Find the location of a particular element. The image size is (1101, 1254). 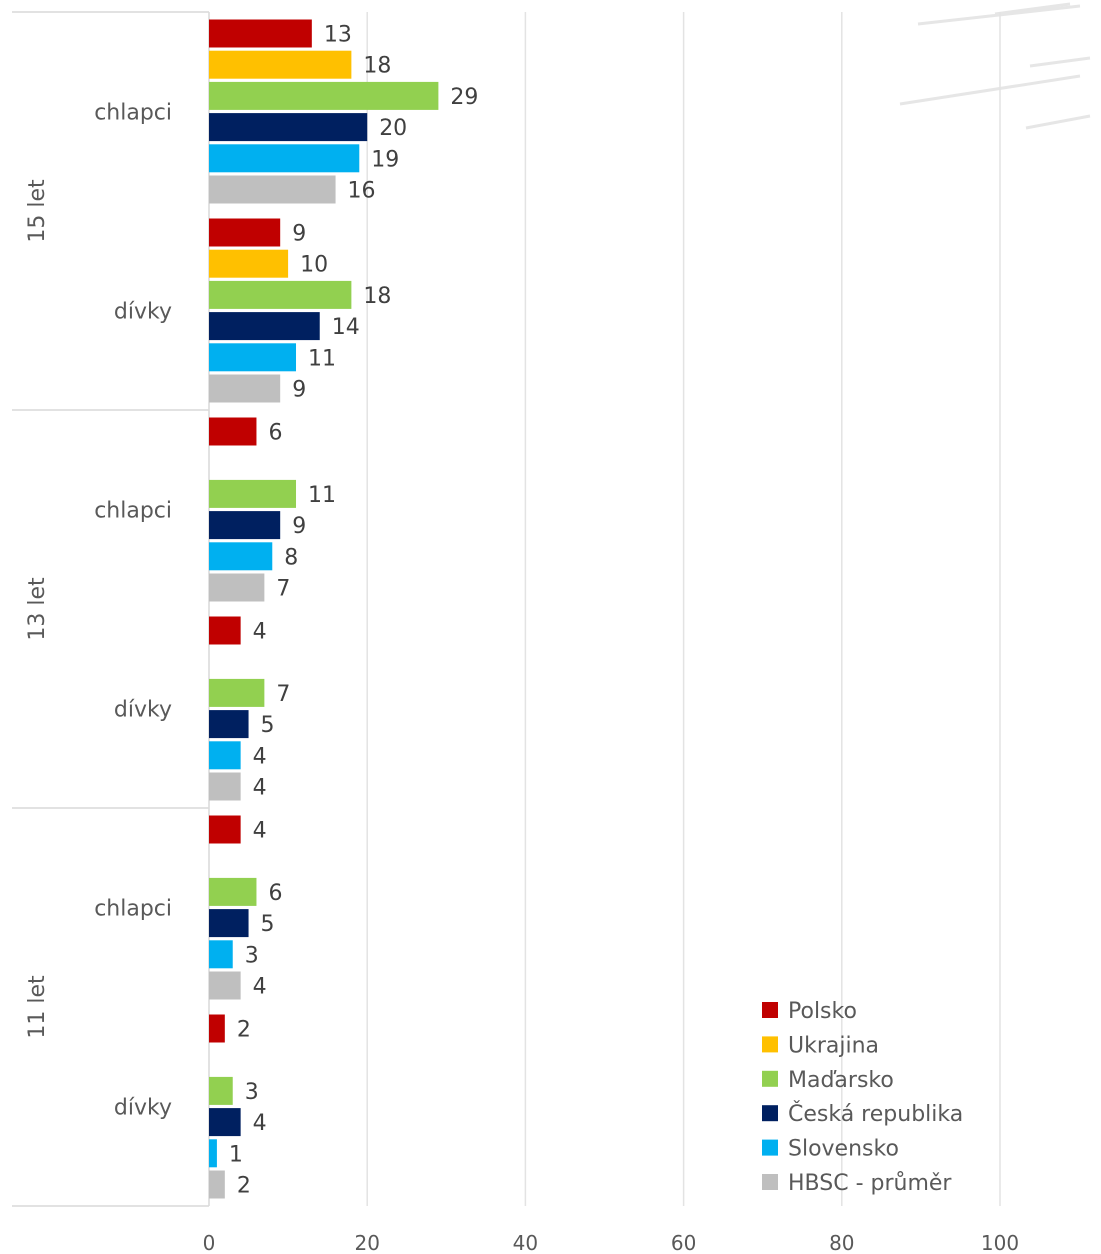

value-label: 10 is located at coordinates (314, 265).